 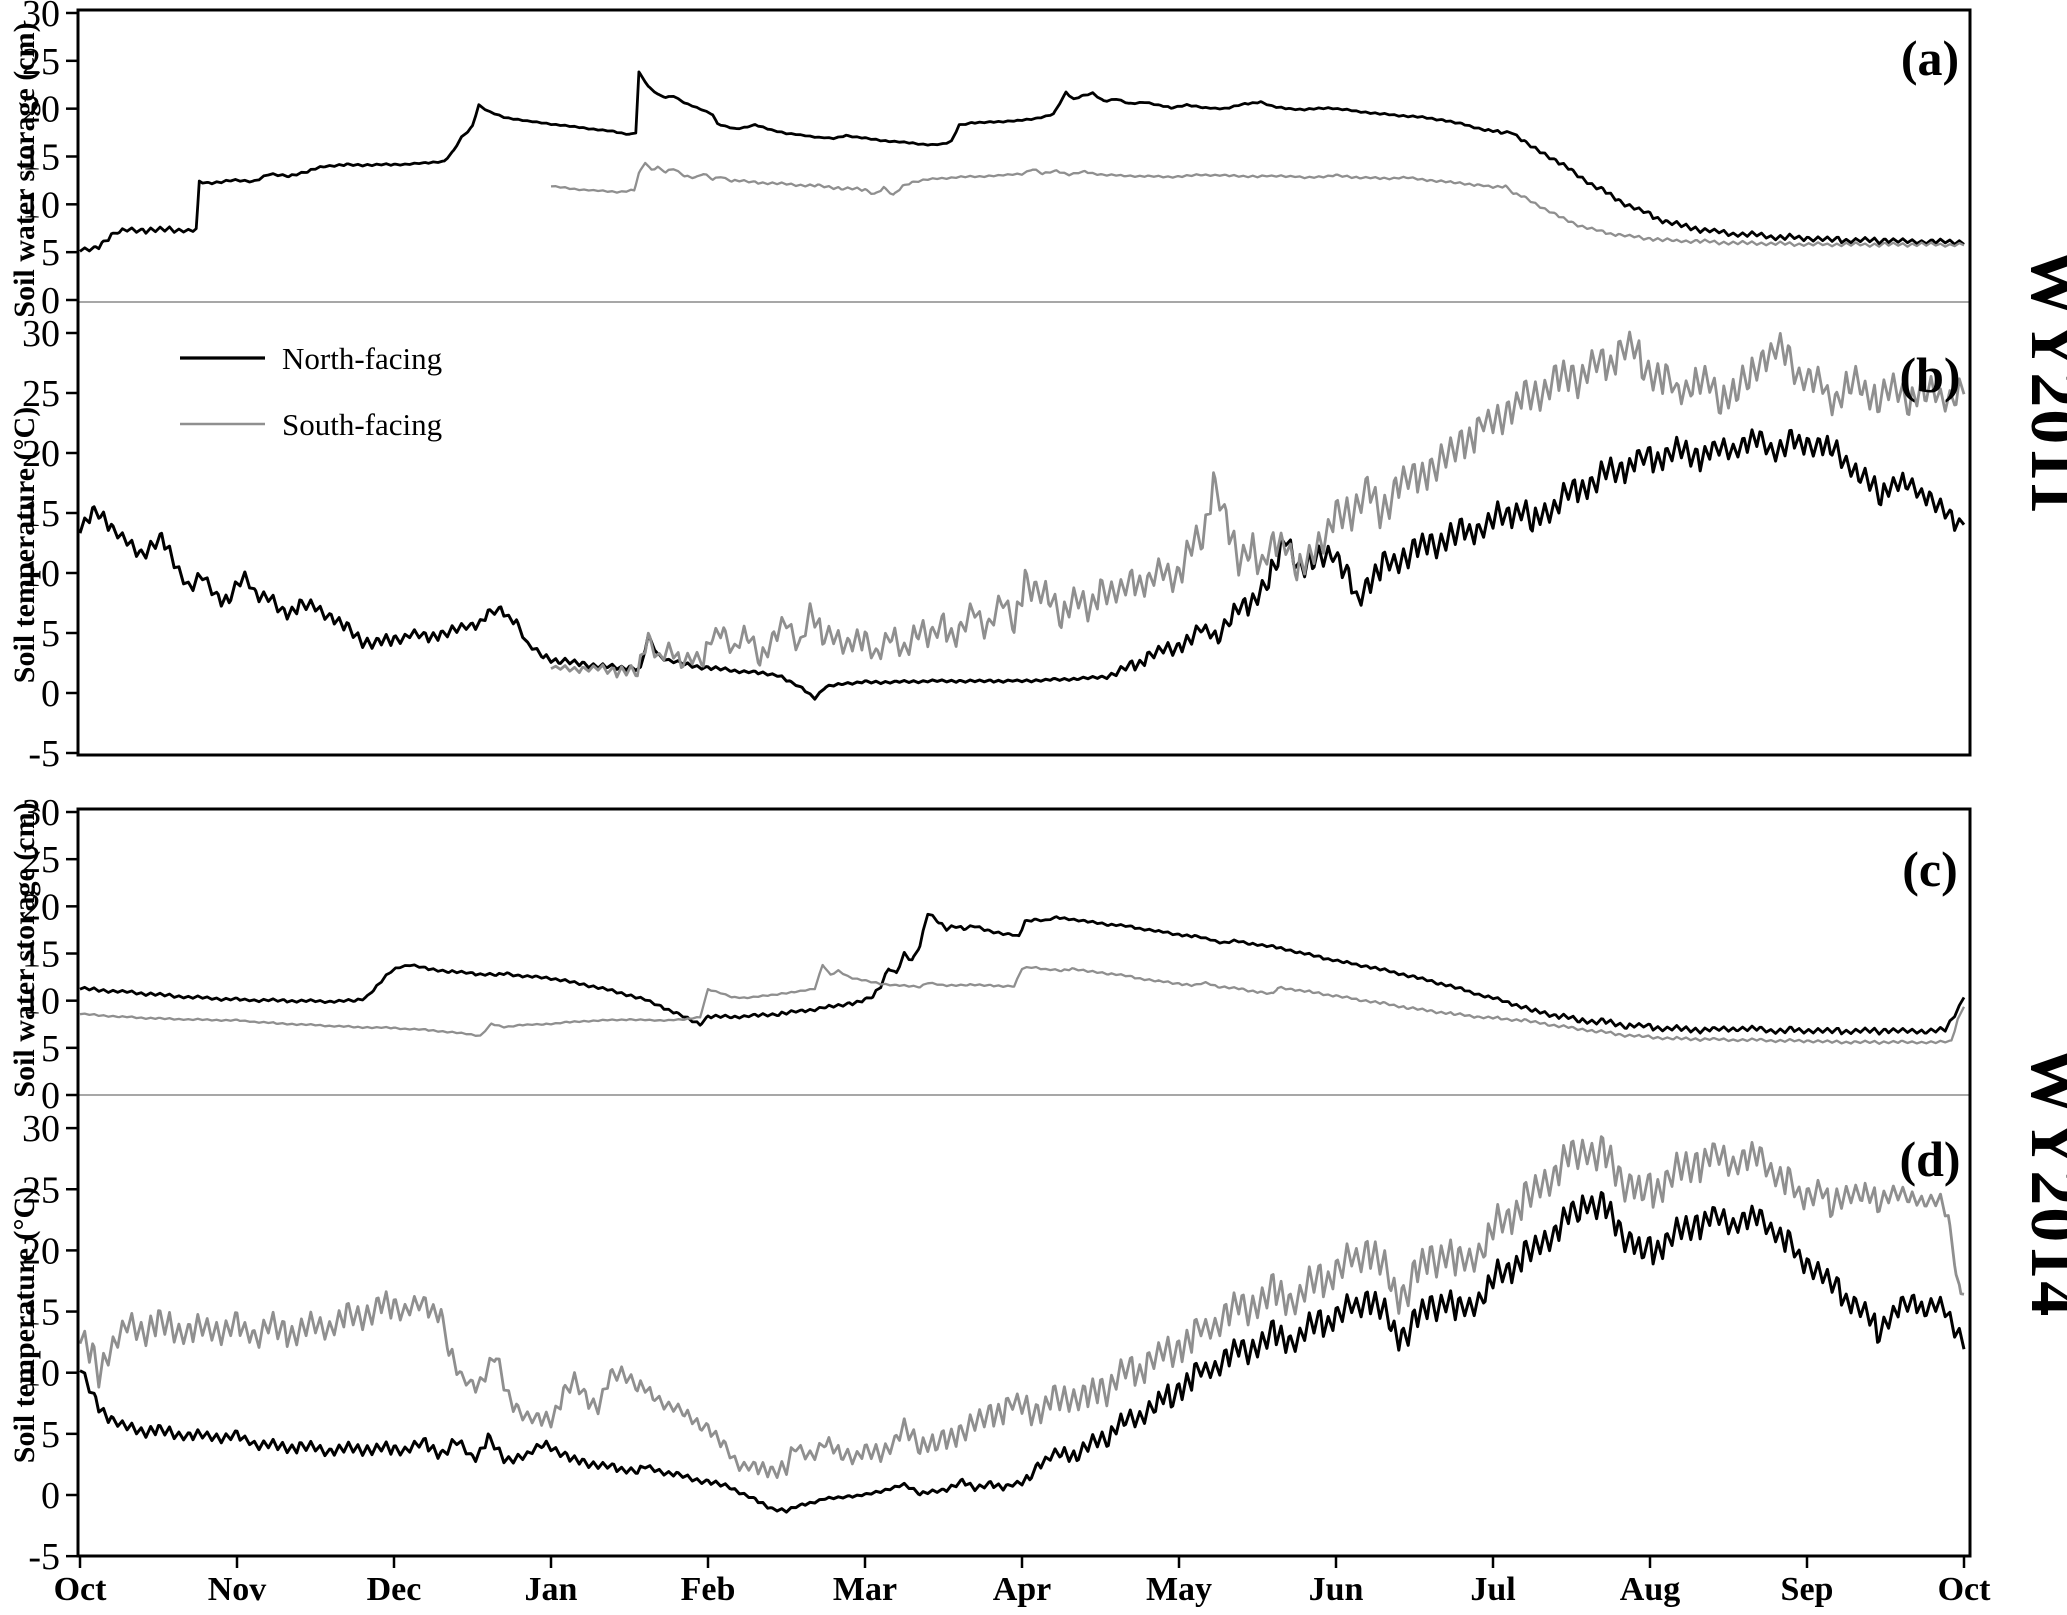 I want to click on series-south-facing-c, so click(x=1022, y=1004).